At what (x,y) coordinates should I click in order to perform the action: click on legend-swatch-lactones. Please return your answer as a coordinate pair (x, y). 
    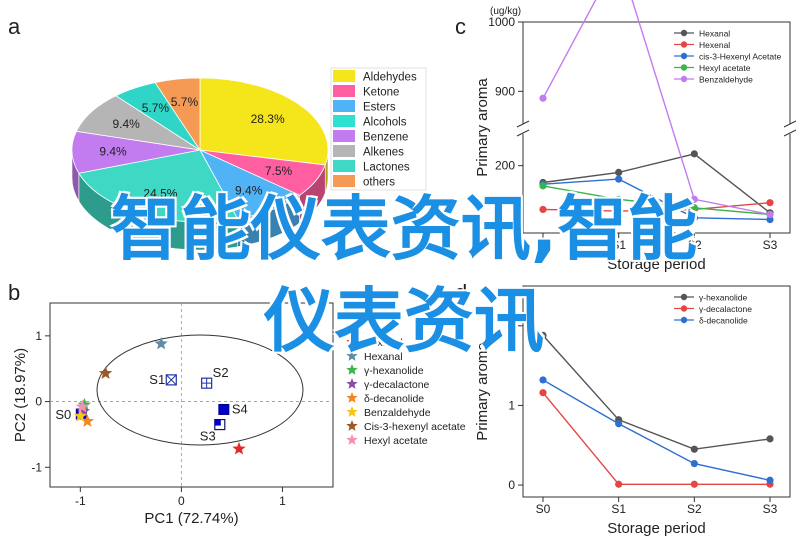
    Looking at the image, I should click on (344, 166).